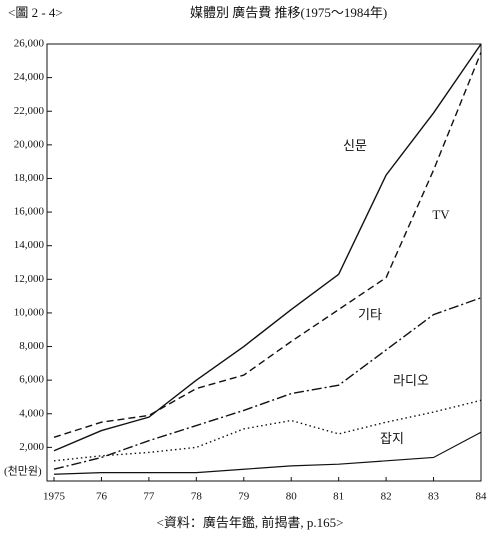 The height and width of the screenshot is (536, 501). Describe the element at coordinates (288, 12) in the screenshot. I see `chart-title: 媒體別 廣告費 推移(1975～1984年)` at that location.